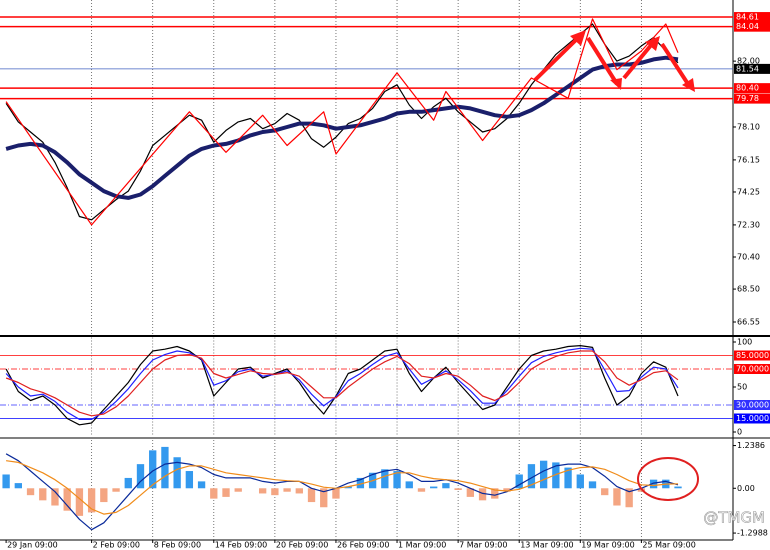 Image resolution: width=770 pixels, height=550 pixels. Describe the element at coordinates (668, 545) in the screenshot. I see `x-tick-label: 25 Mar 09:00` at that location.